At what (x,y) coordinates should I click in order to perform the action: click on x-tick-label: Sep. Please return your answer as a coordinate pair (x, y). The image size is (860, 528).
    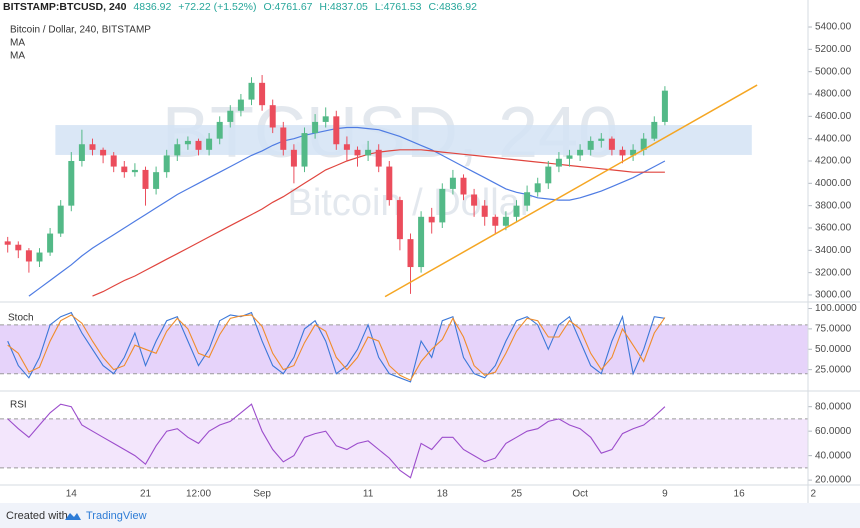
    Looking at the image, I should click on (262, 494).